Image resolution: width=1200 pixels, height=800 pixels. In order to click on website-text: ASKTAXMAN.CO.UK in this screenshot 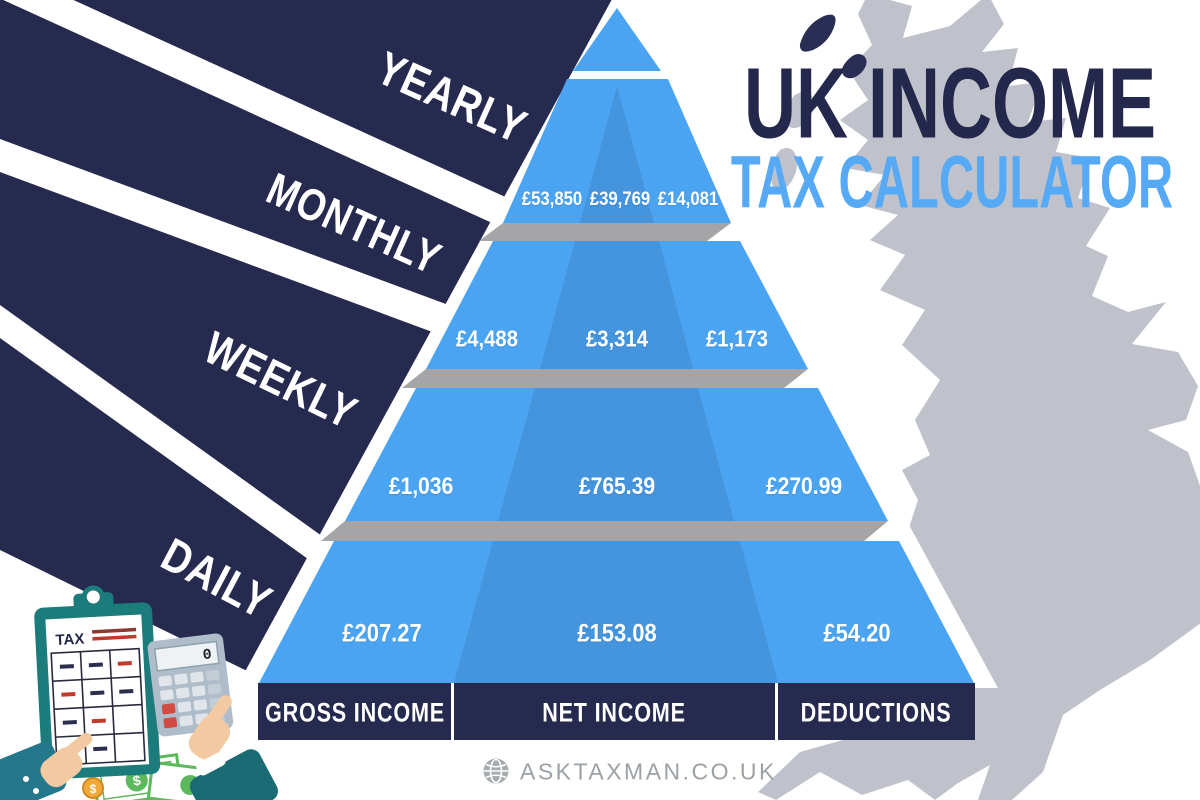, I will do `click(648, 771)`.